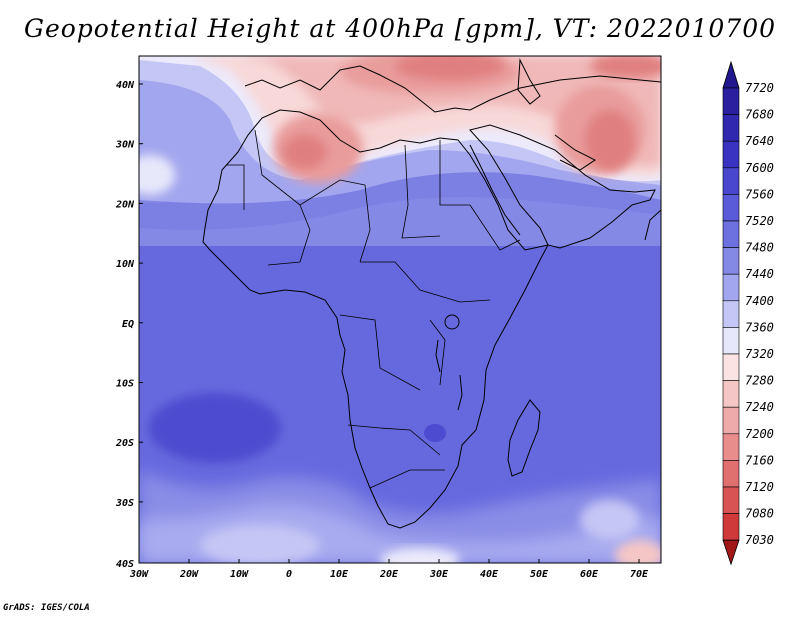 The image size is (800, 618). I want to click on colorbar-label: 7320, so click(759, 354).